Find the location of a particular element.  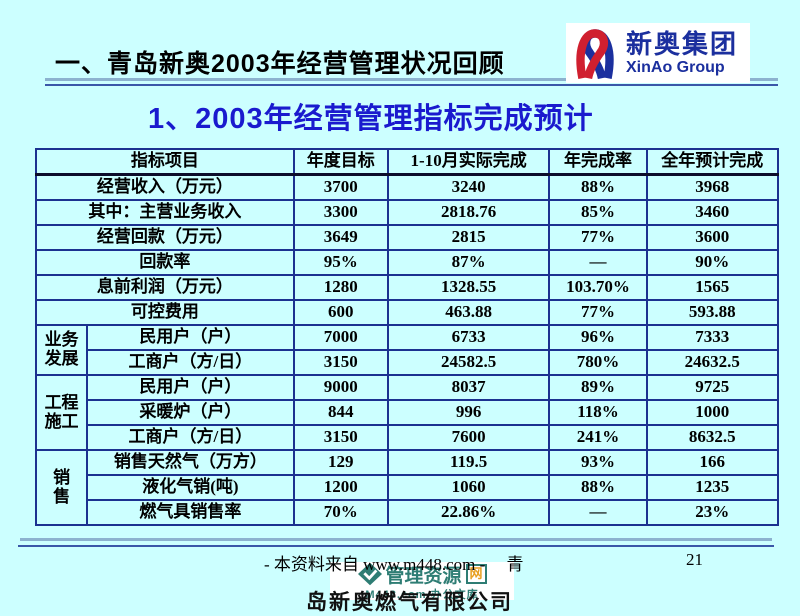

value-cell: 24582.5 is located at coordinates (468, 362).